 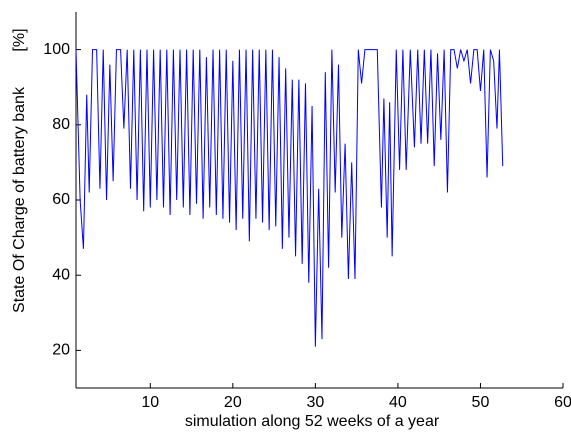 I want to click on y-tick-label: 80, so click(x=61, y=124).